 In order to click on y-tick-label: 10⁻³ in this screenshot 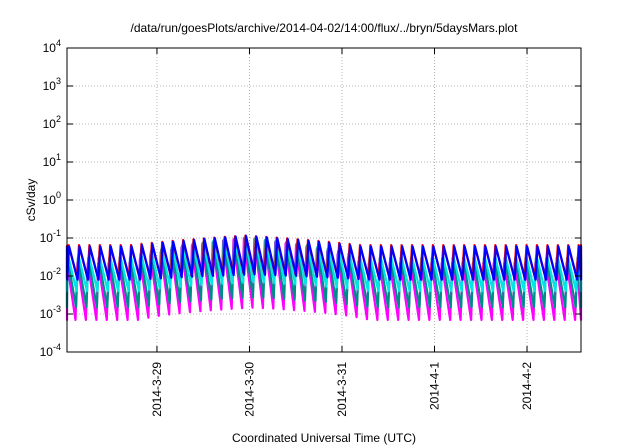, I will do `click(50, 312)`.